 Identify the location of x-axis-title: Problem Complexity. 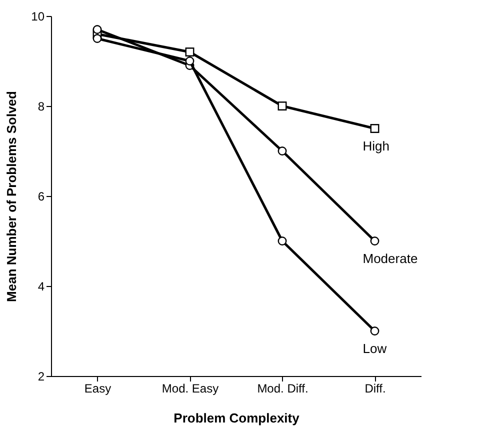
(237, 418).